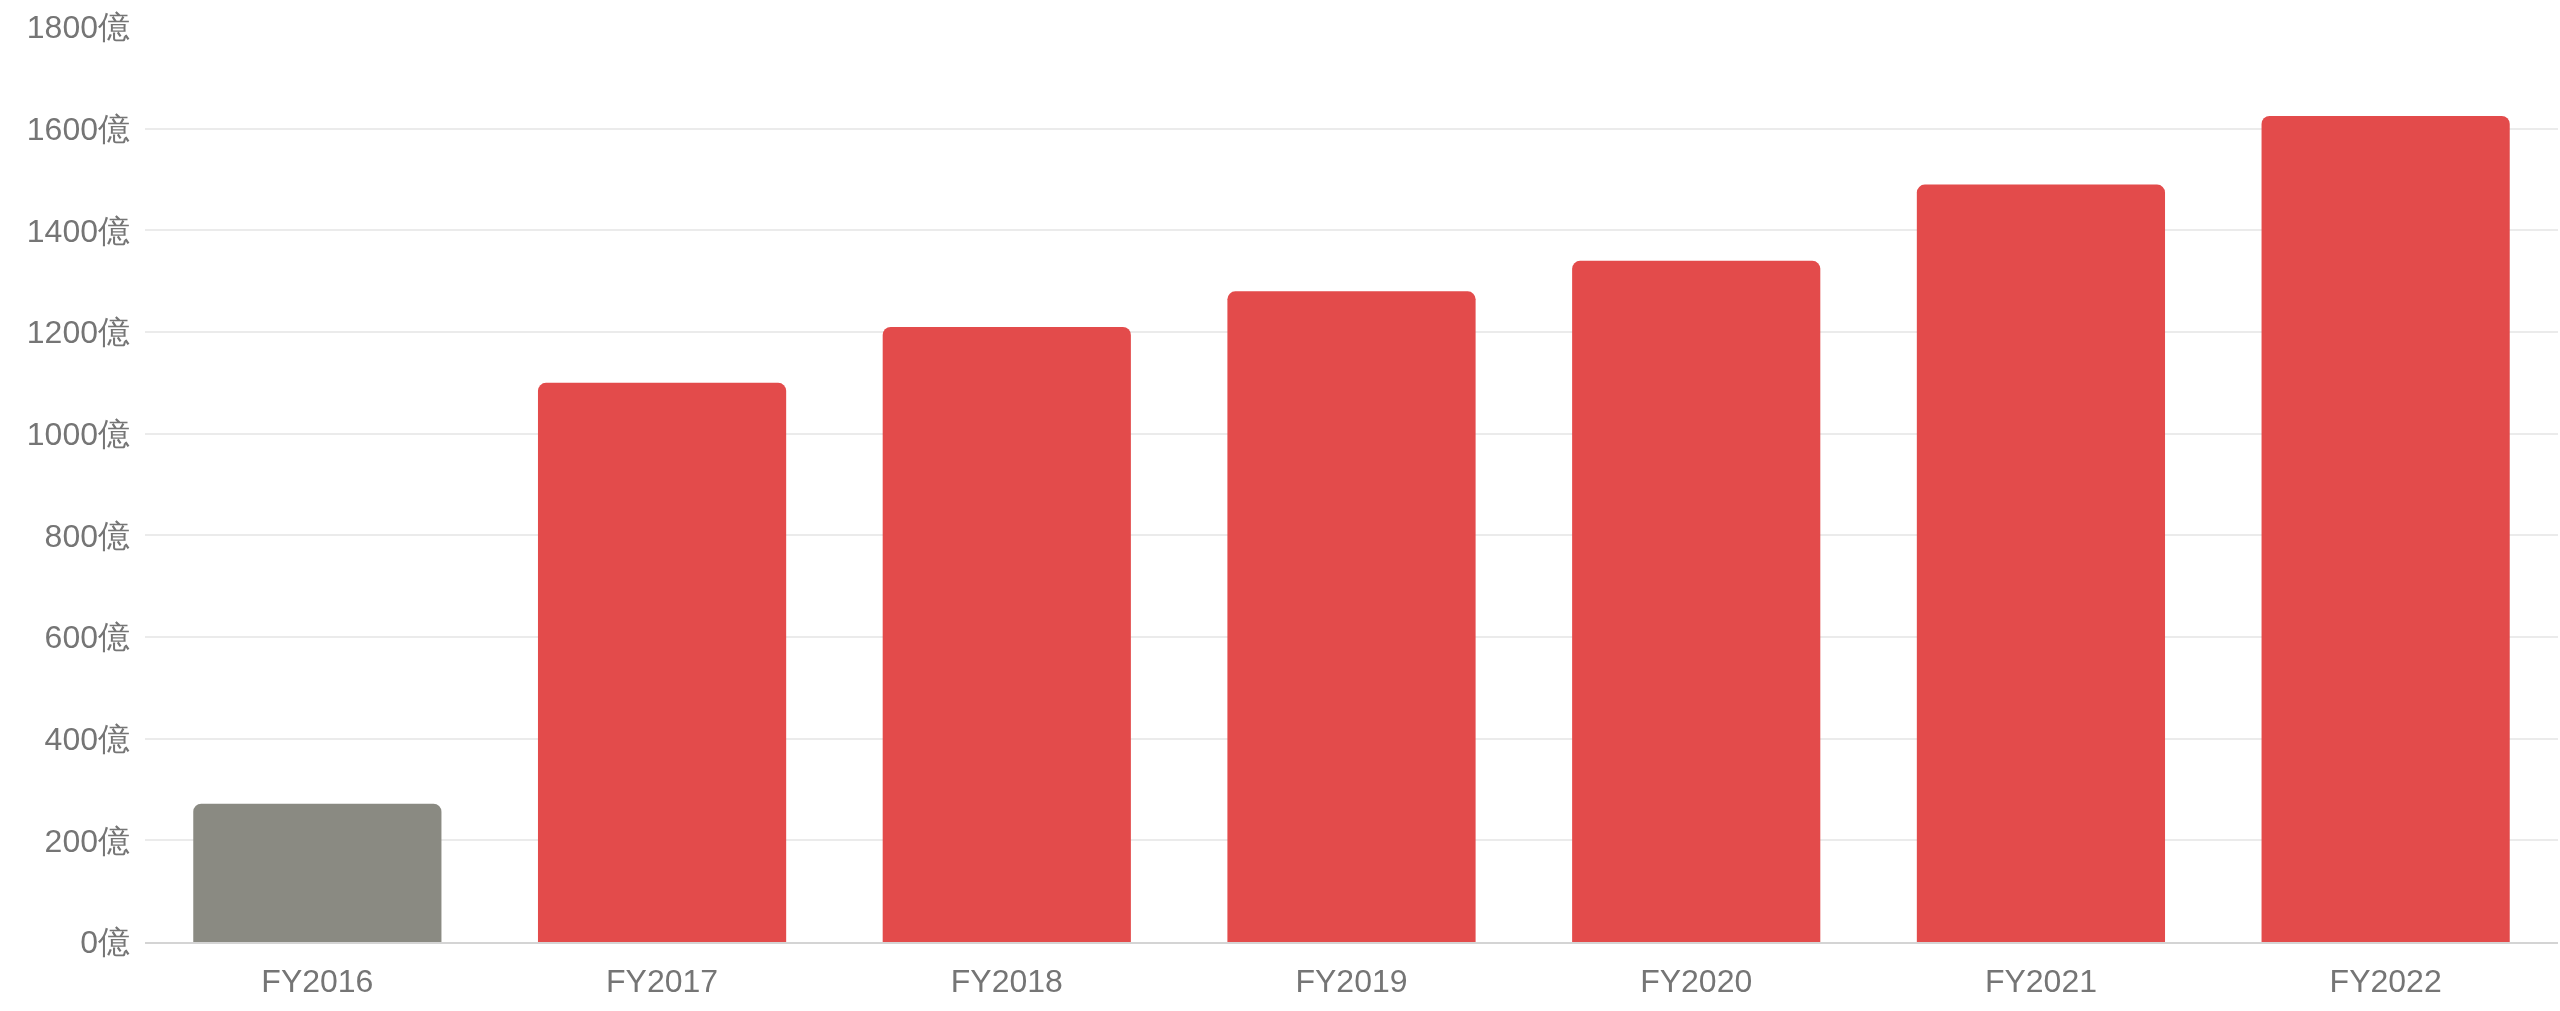  What do you see at coordinates (2040, 981) in the screenshot?
I see `x-tick-label: FY2021` at bounding box center [2040, 981].